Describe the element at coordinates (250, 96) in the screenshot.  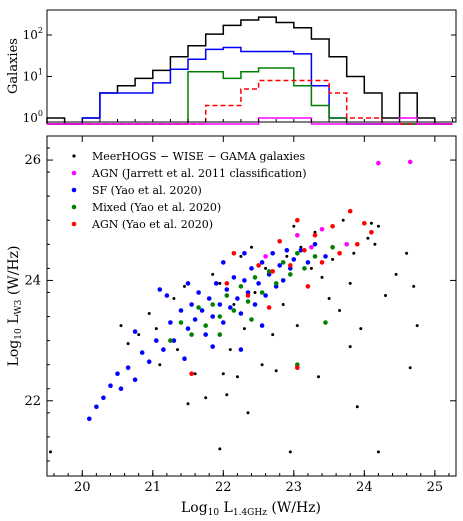
I see `histogram-series-mixed` at that location.